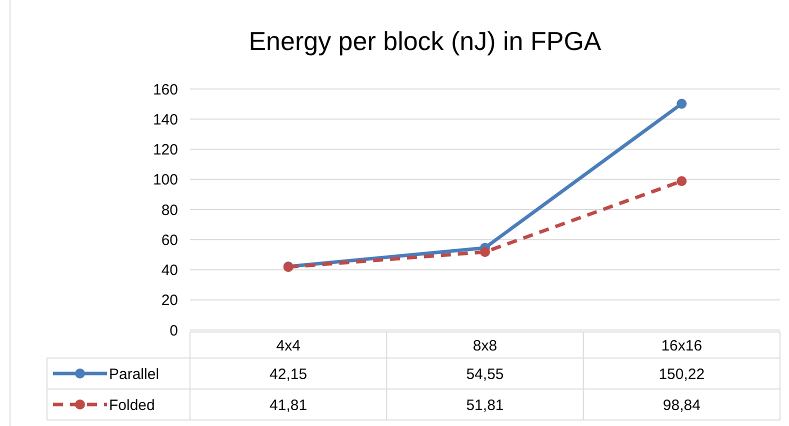 The width and height of the screenshot is (789, 426). What do you see at coordinates (169, 270) in the screenshot?
I see `y-tick-label: 40` at bounding box center [169, 270].